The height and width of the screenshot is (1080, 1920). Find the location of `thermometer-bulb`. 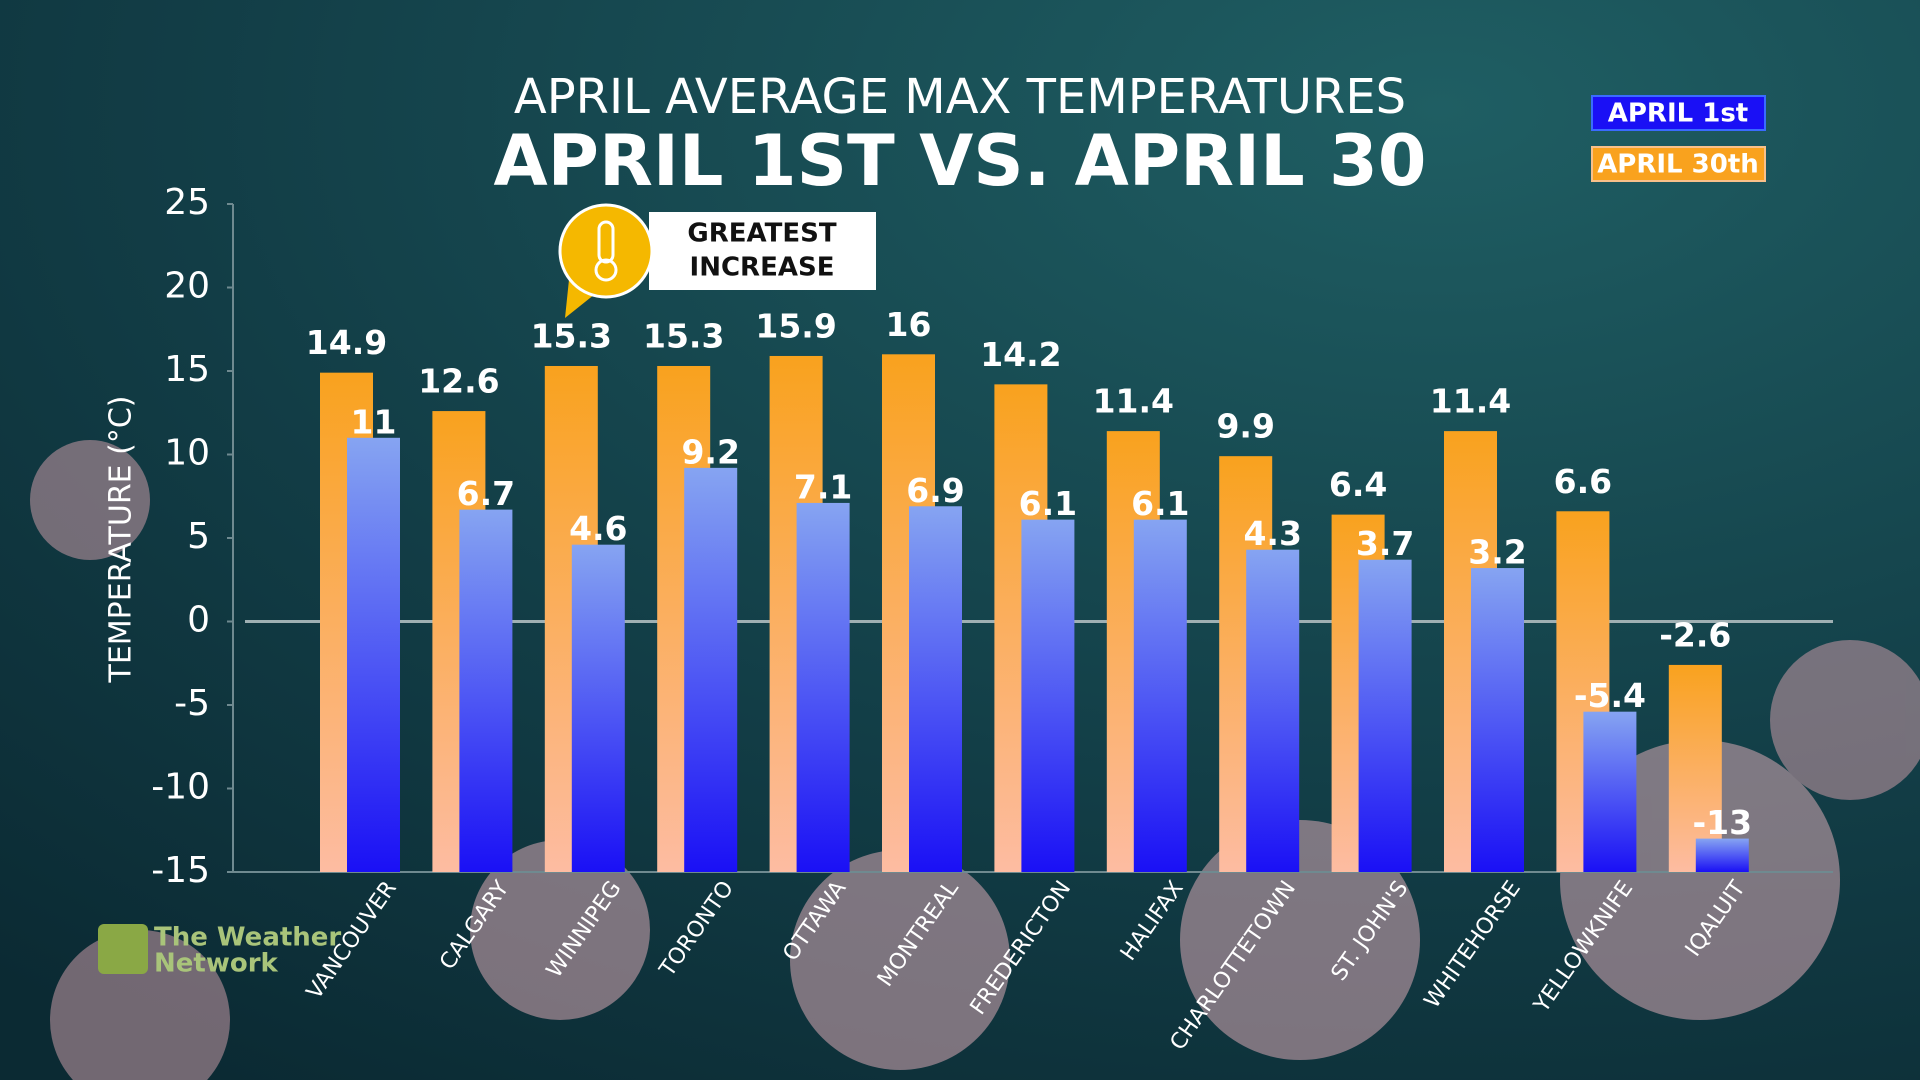

thermometer-bulb is located at coordinates (606, 270).